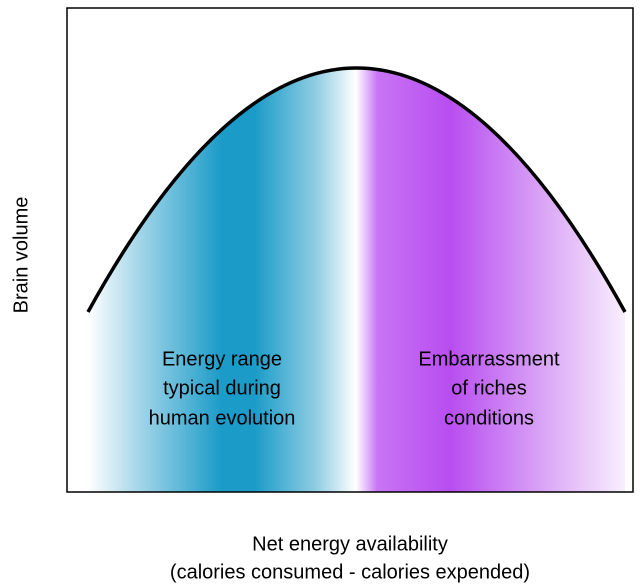 The width and height of the screenshot is (641, 584). I want to click on region-label: typical during, so click(222, 388).